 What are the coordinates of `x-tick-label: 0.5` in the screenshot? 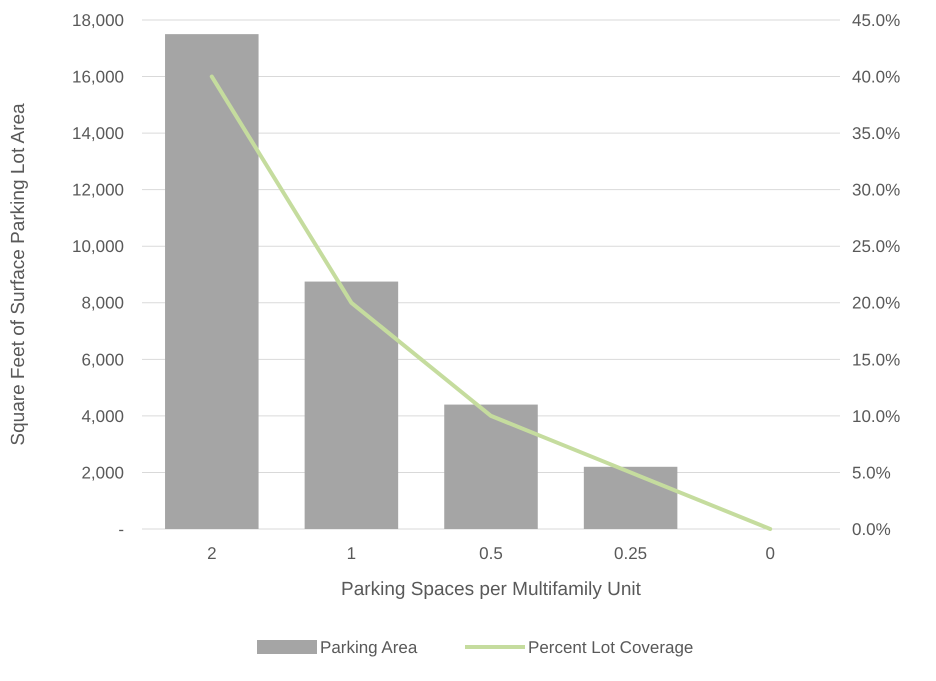 It's located at (491, 553).